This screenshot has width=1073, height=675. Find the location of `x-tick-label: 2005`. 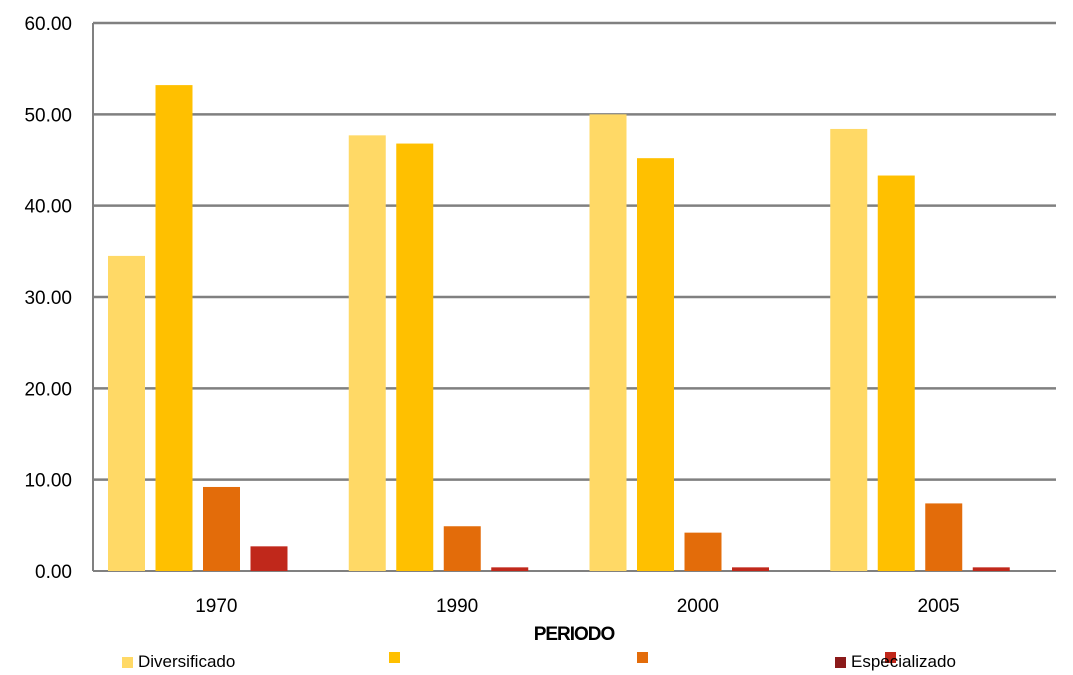

x-tick-label: 2005 is located at coordinates (938, 606).